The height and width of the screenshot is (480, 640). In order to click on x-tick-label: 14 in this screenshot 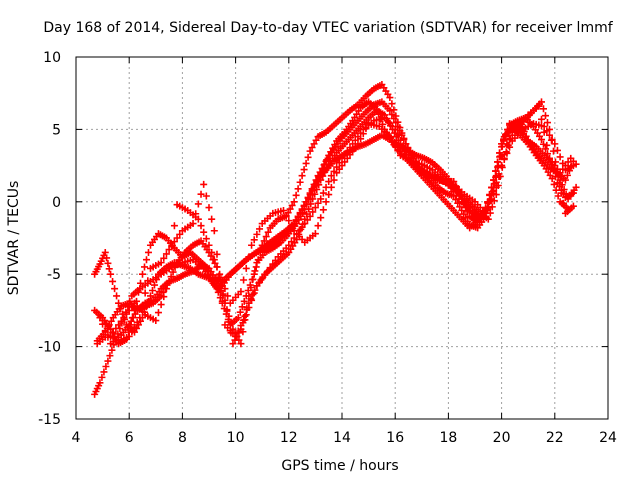, I will do `click(342, 438)`.